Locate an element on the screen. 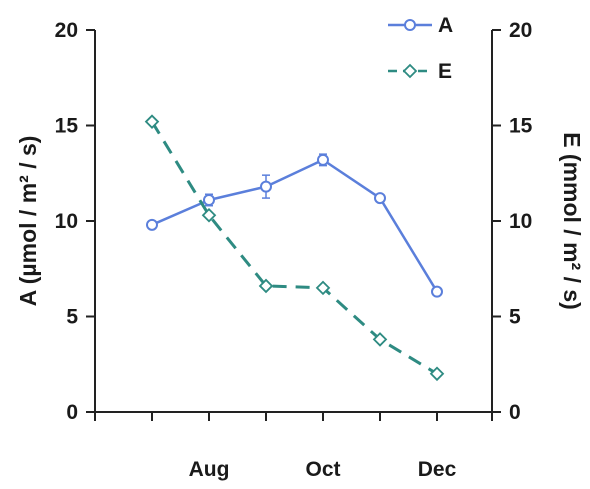  left-y-tick-label: 20 is located at coordinates (66, 30).